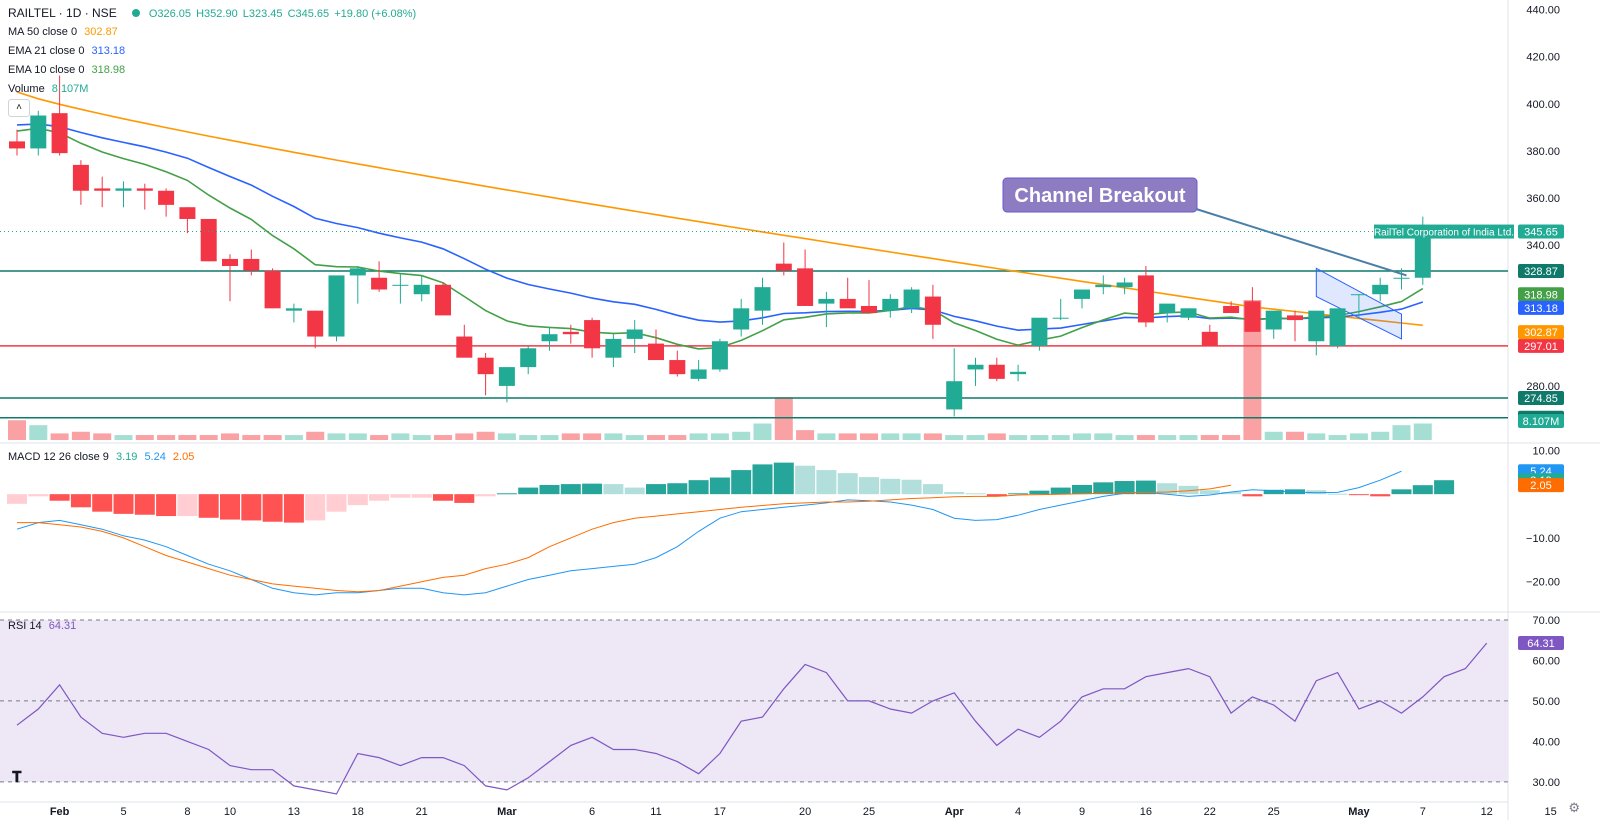 Image resolution: width=1600 pixels, height=820 pixels. I want to click on macd-tick-label: 10.00, so click(1546, 451).